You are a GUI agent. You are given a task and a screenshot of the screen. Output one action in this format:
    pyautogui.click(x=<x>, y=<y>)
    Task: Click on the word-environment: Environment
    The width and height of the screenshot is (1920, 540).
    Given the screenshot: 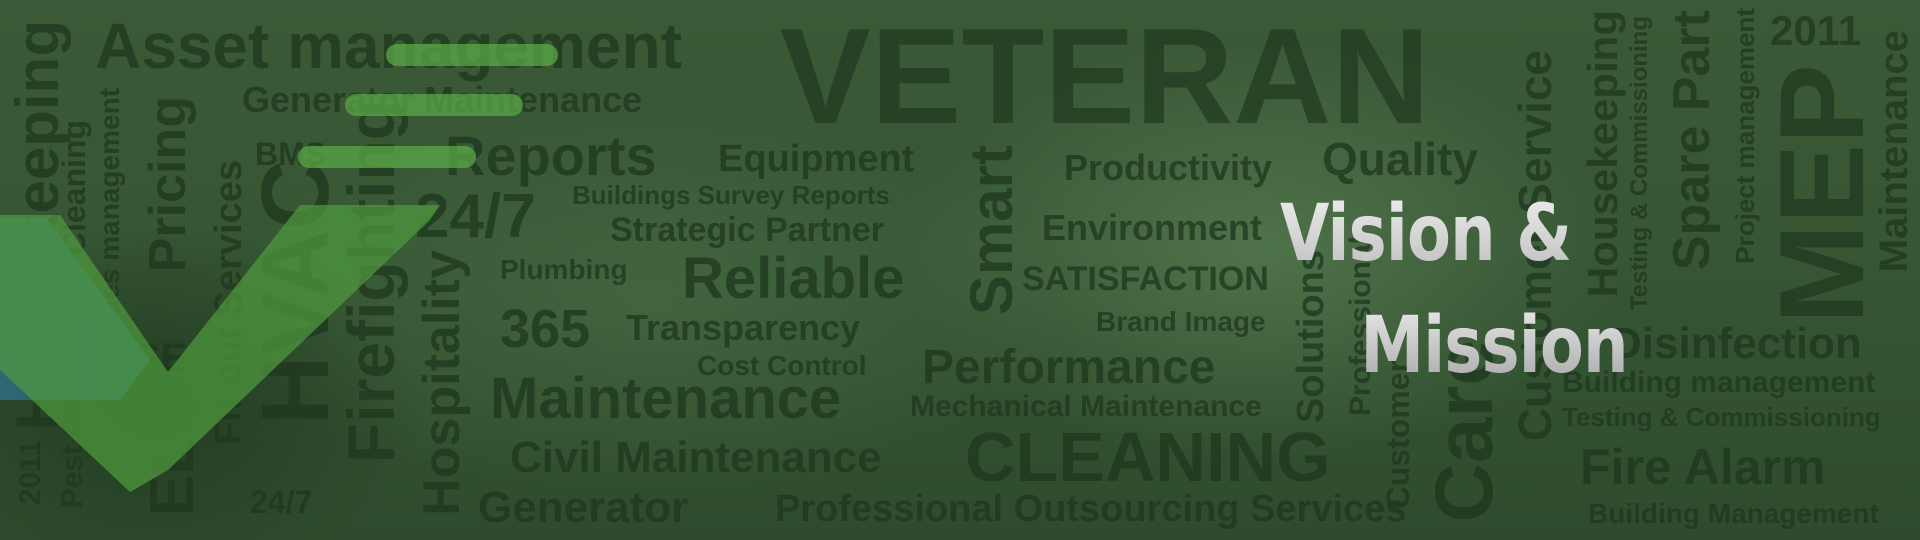 What is the action you would take?
    pyautogui.click(x=1152, y=227)
    